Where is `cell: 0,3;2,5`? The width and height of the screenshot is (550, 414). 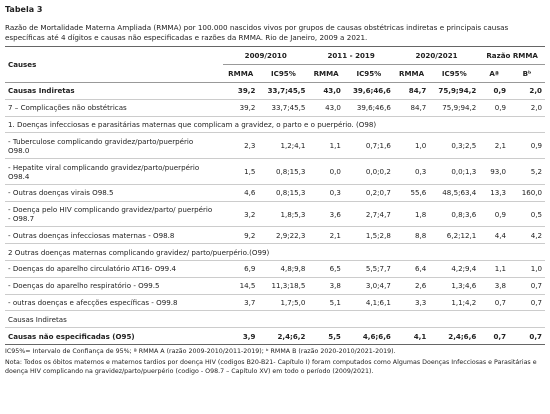 cell: 0,3;2,5 is located at coordinates (454, 146).